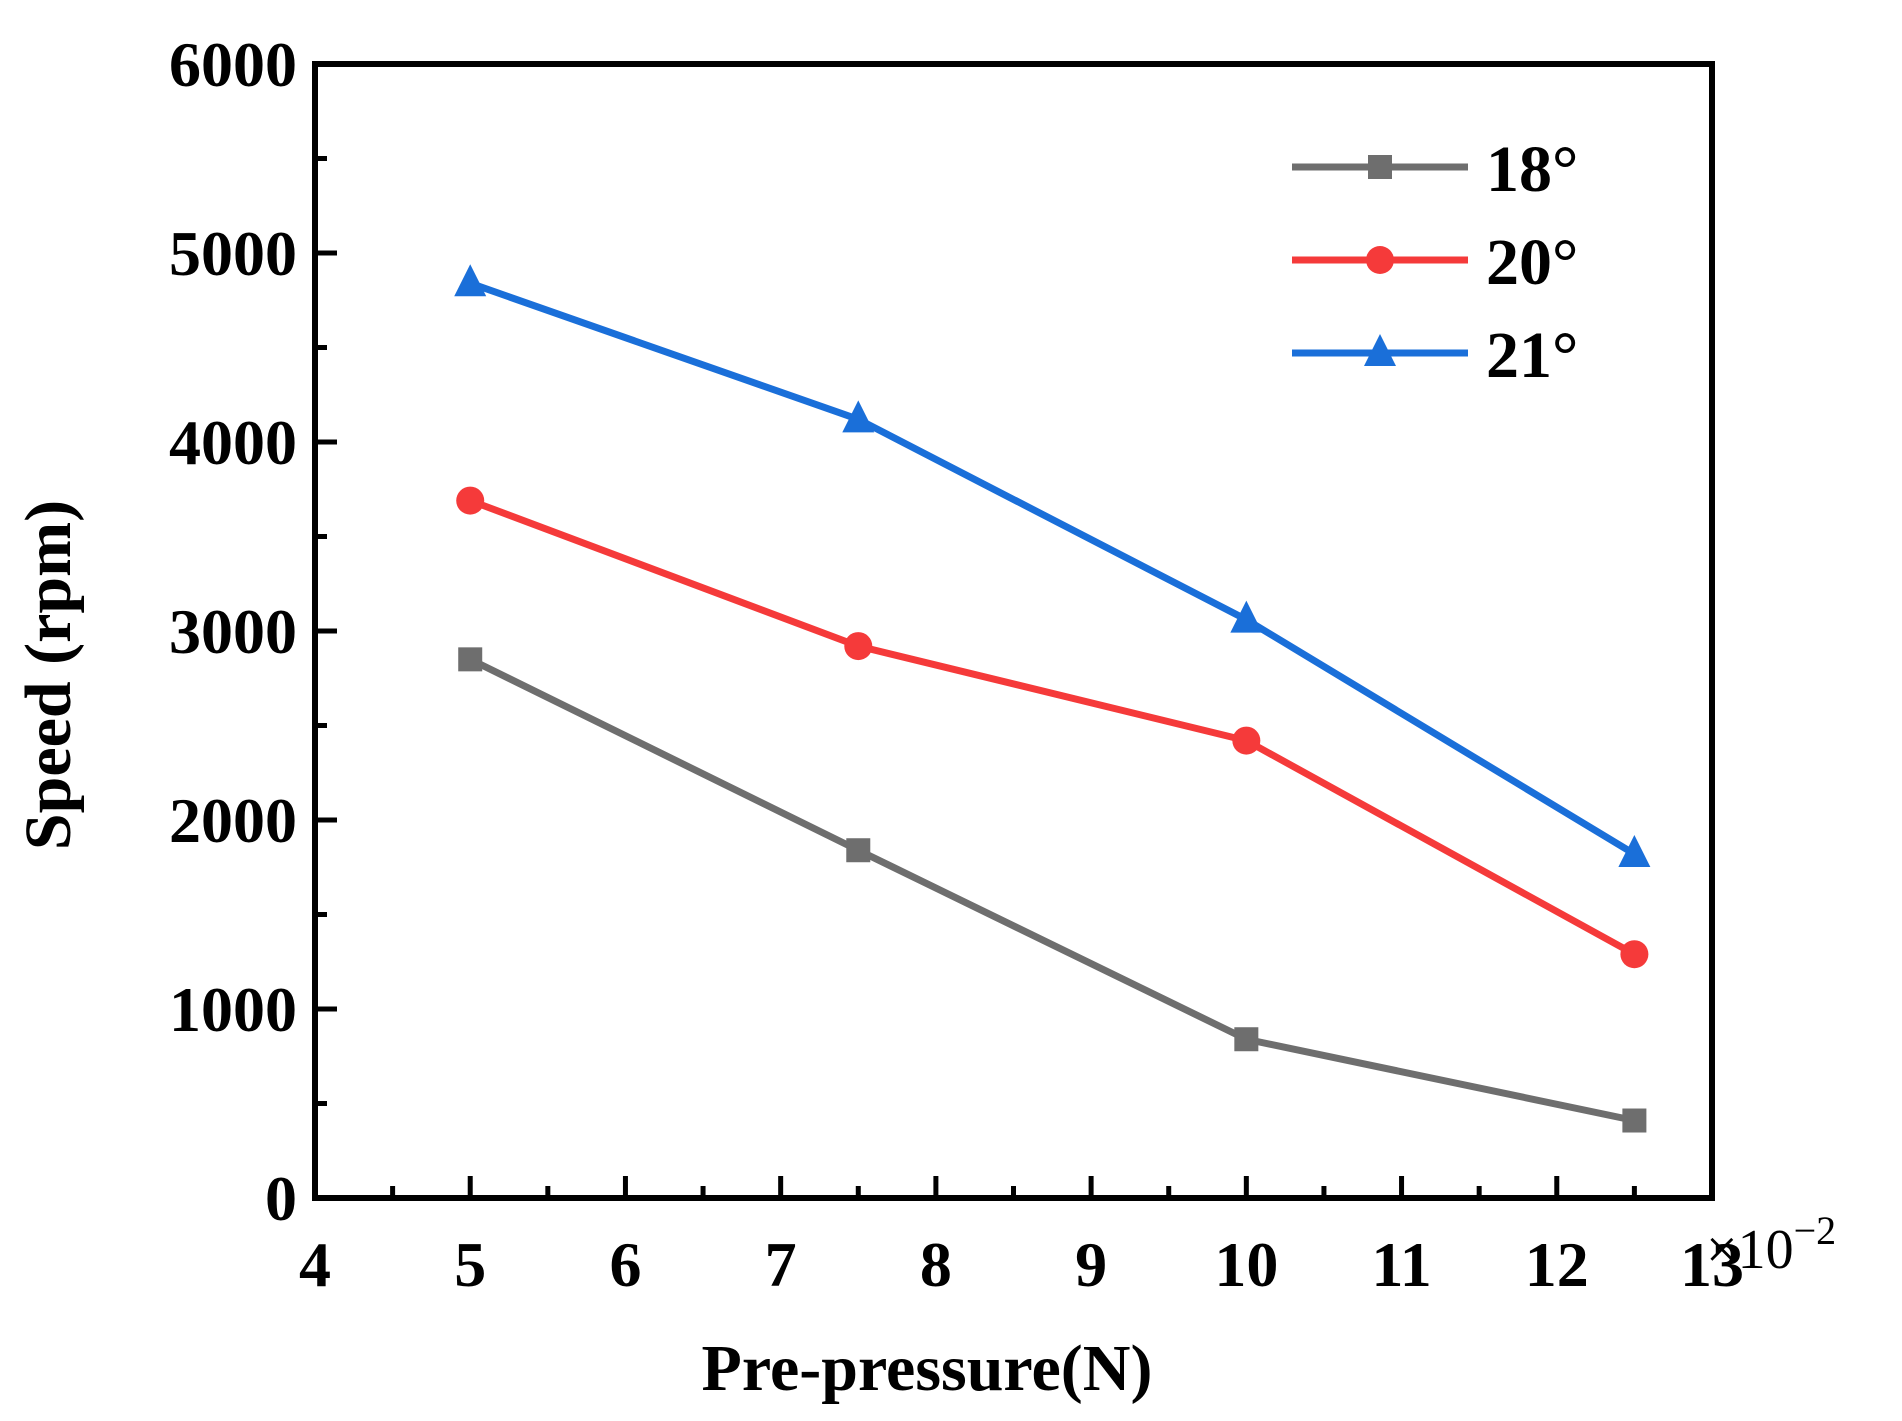  What do you see at coordinates (1532, 355) in the screenshot?
I see `legend-label: 21°` at bounding box center [1532, 355].